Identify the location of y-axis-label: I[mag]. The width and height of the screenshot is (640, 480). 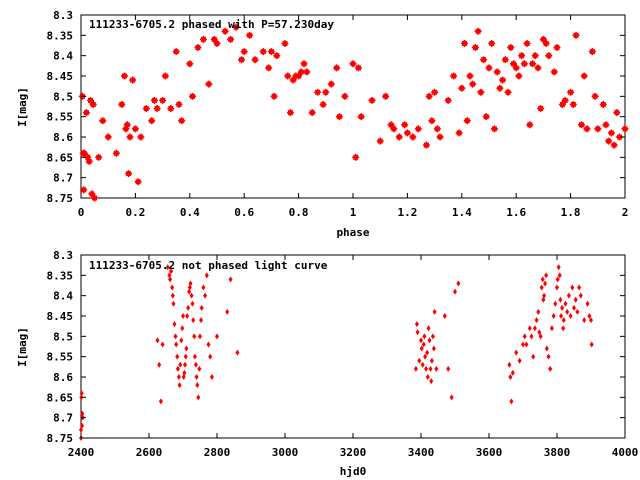
(22, 107).